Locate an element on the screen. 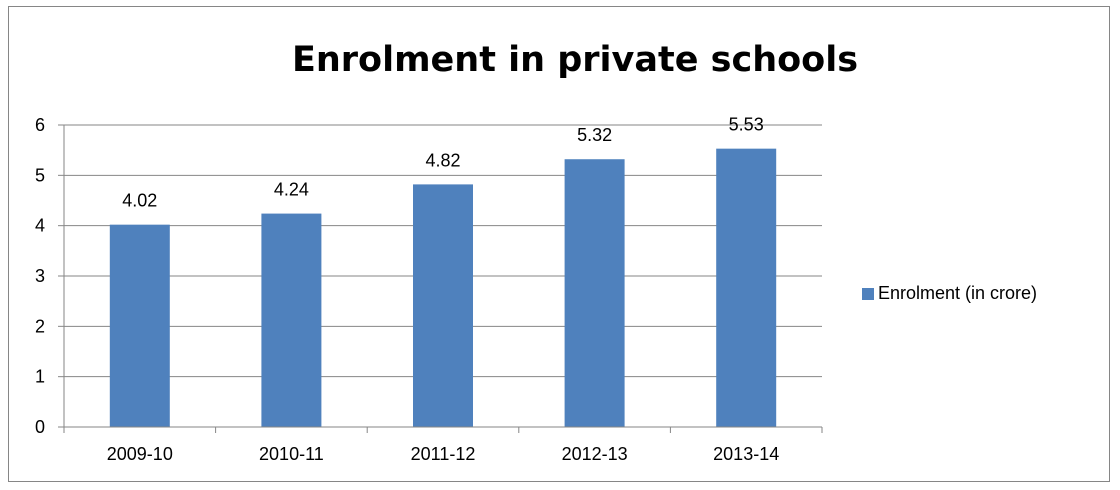 The height and width of the screenshot is (490, 1120). x-tick-label: 2011-12 is located at coordinates (443, 454).